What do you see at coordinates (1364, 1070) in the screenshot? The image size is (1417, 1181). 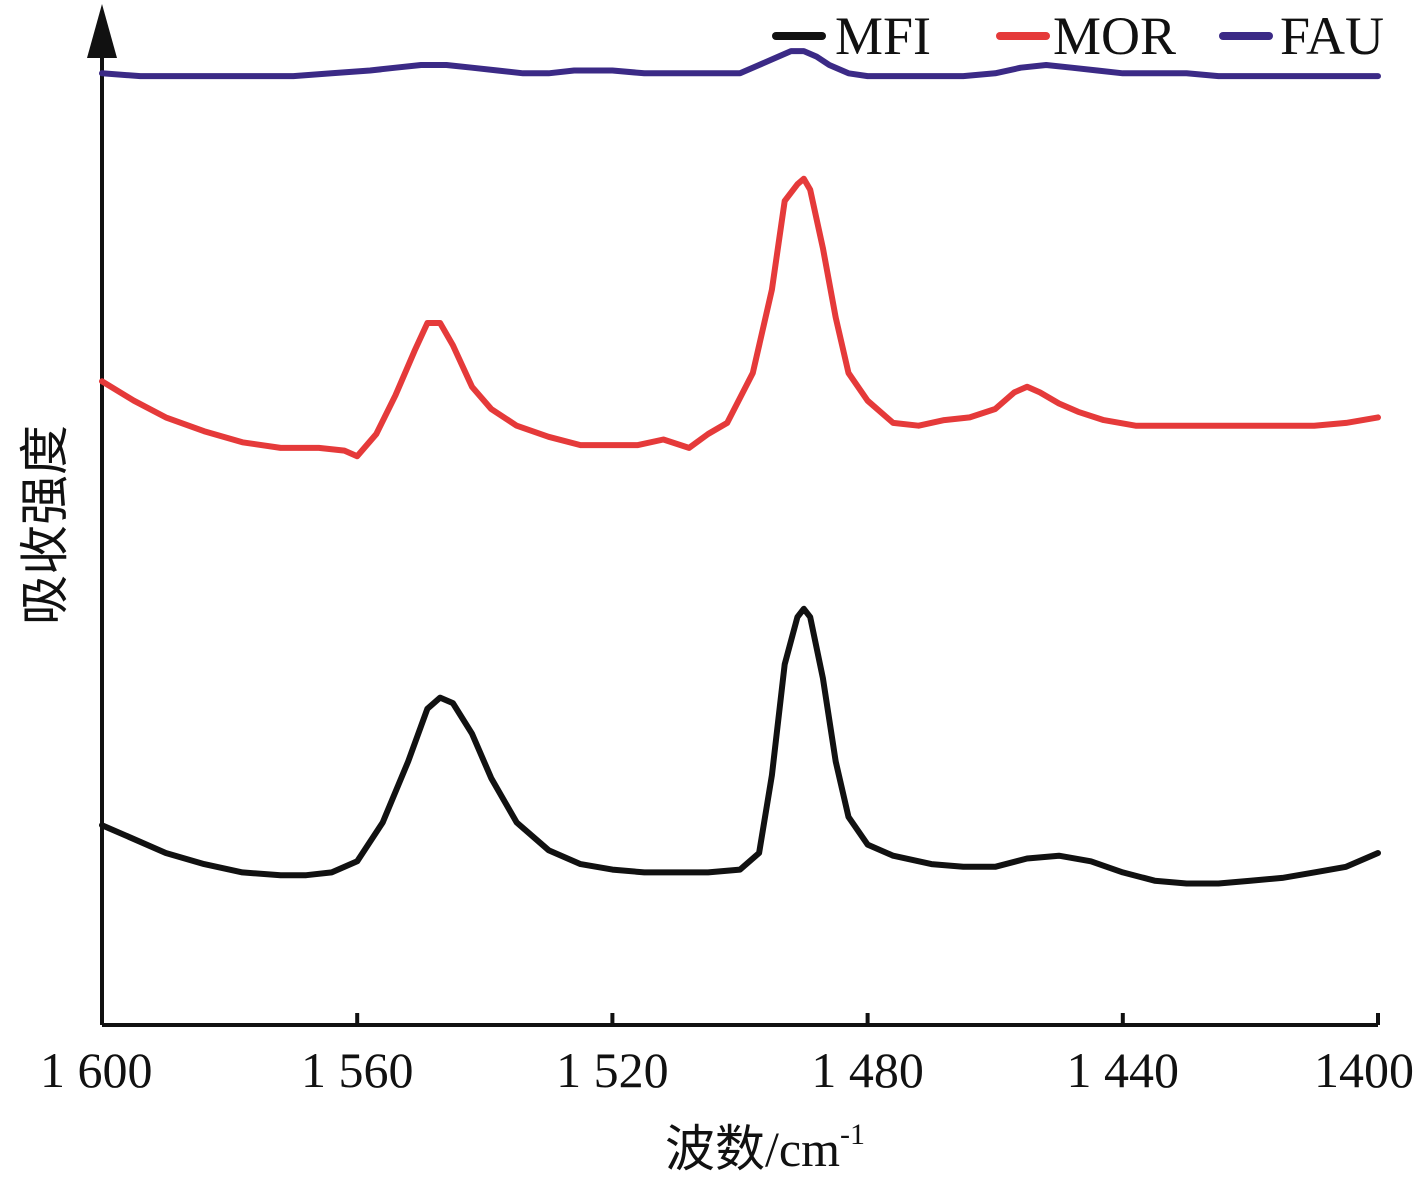 I see `x-tick-label: 1400` at bounding box center [1364, 1070].